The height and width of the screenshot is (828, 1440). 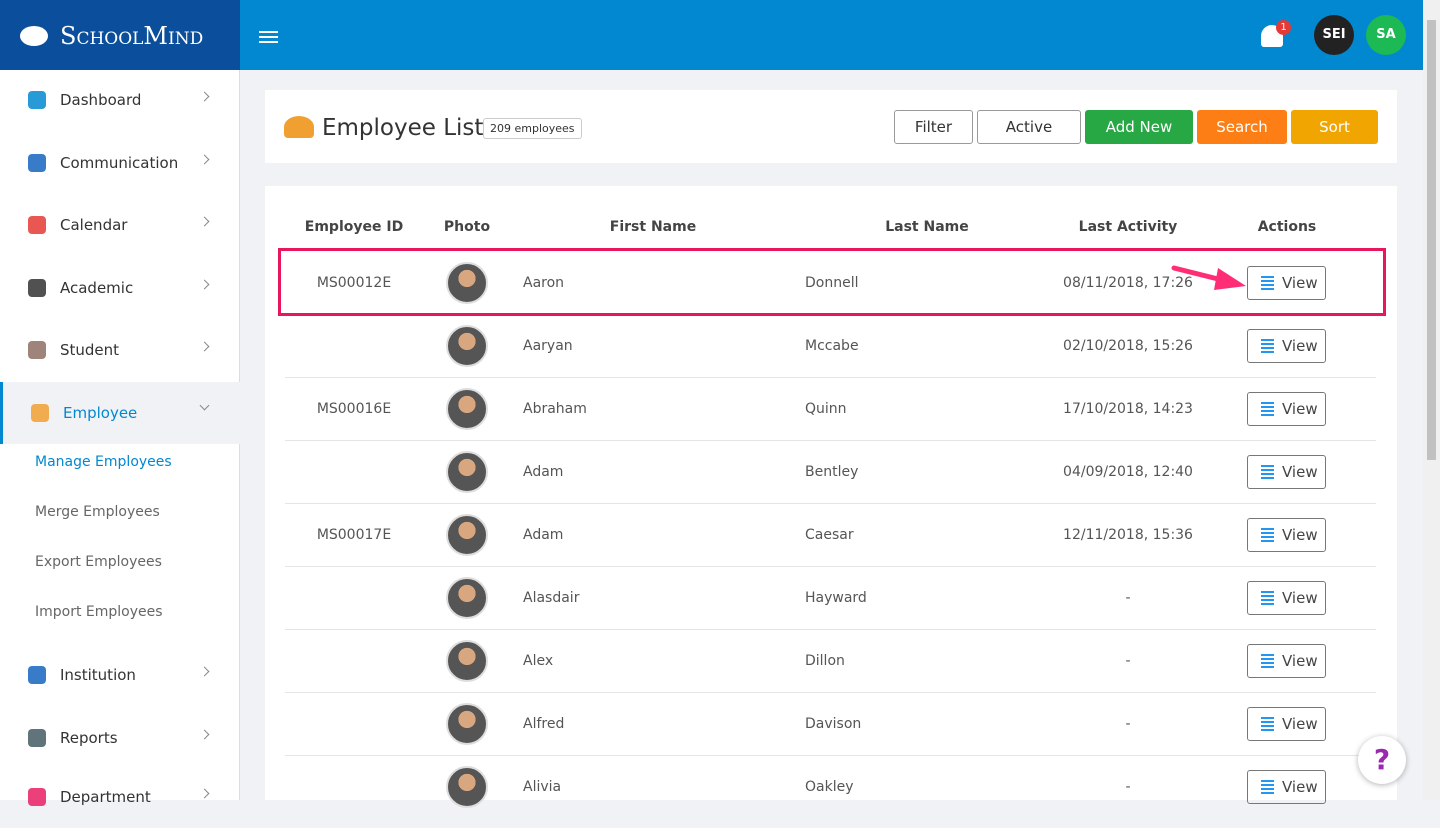 I want to click on nav-label: Communication, so click(x=119, y=163).